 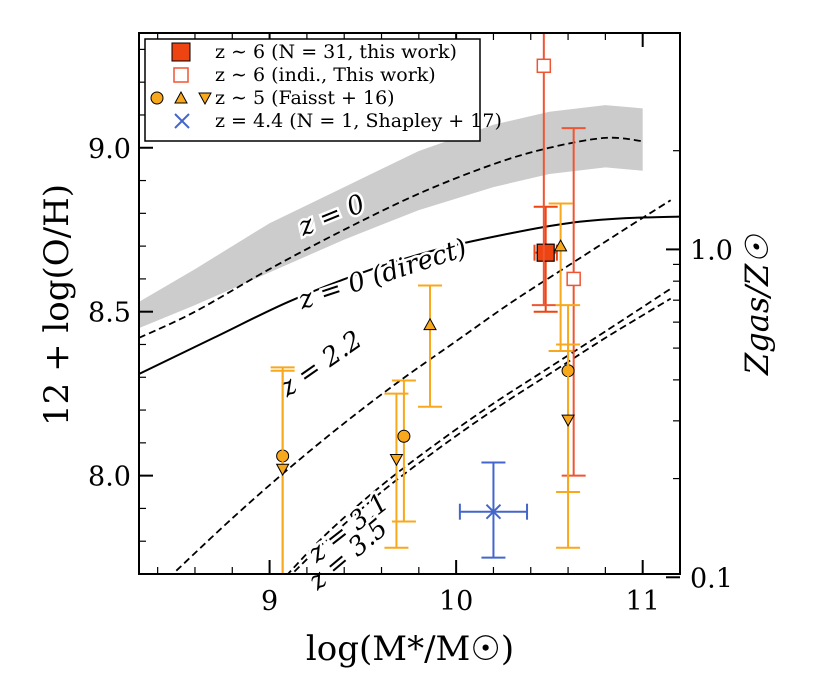 What do you see at coordinates (269, 601) in the screenshot?
I see `x-tick-label-0: 9` at bounding box center [269, 601].